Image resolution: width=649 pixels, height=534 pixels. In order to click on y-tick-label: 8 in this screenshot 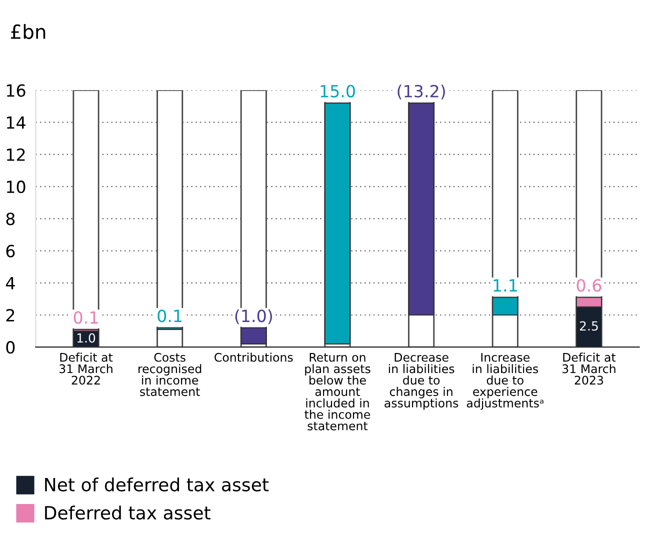, I will do `click(10, 219)`.